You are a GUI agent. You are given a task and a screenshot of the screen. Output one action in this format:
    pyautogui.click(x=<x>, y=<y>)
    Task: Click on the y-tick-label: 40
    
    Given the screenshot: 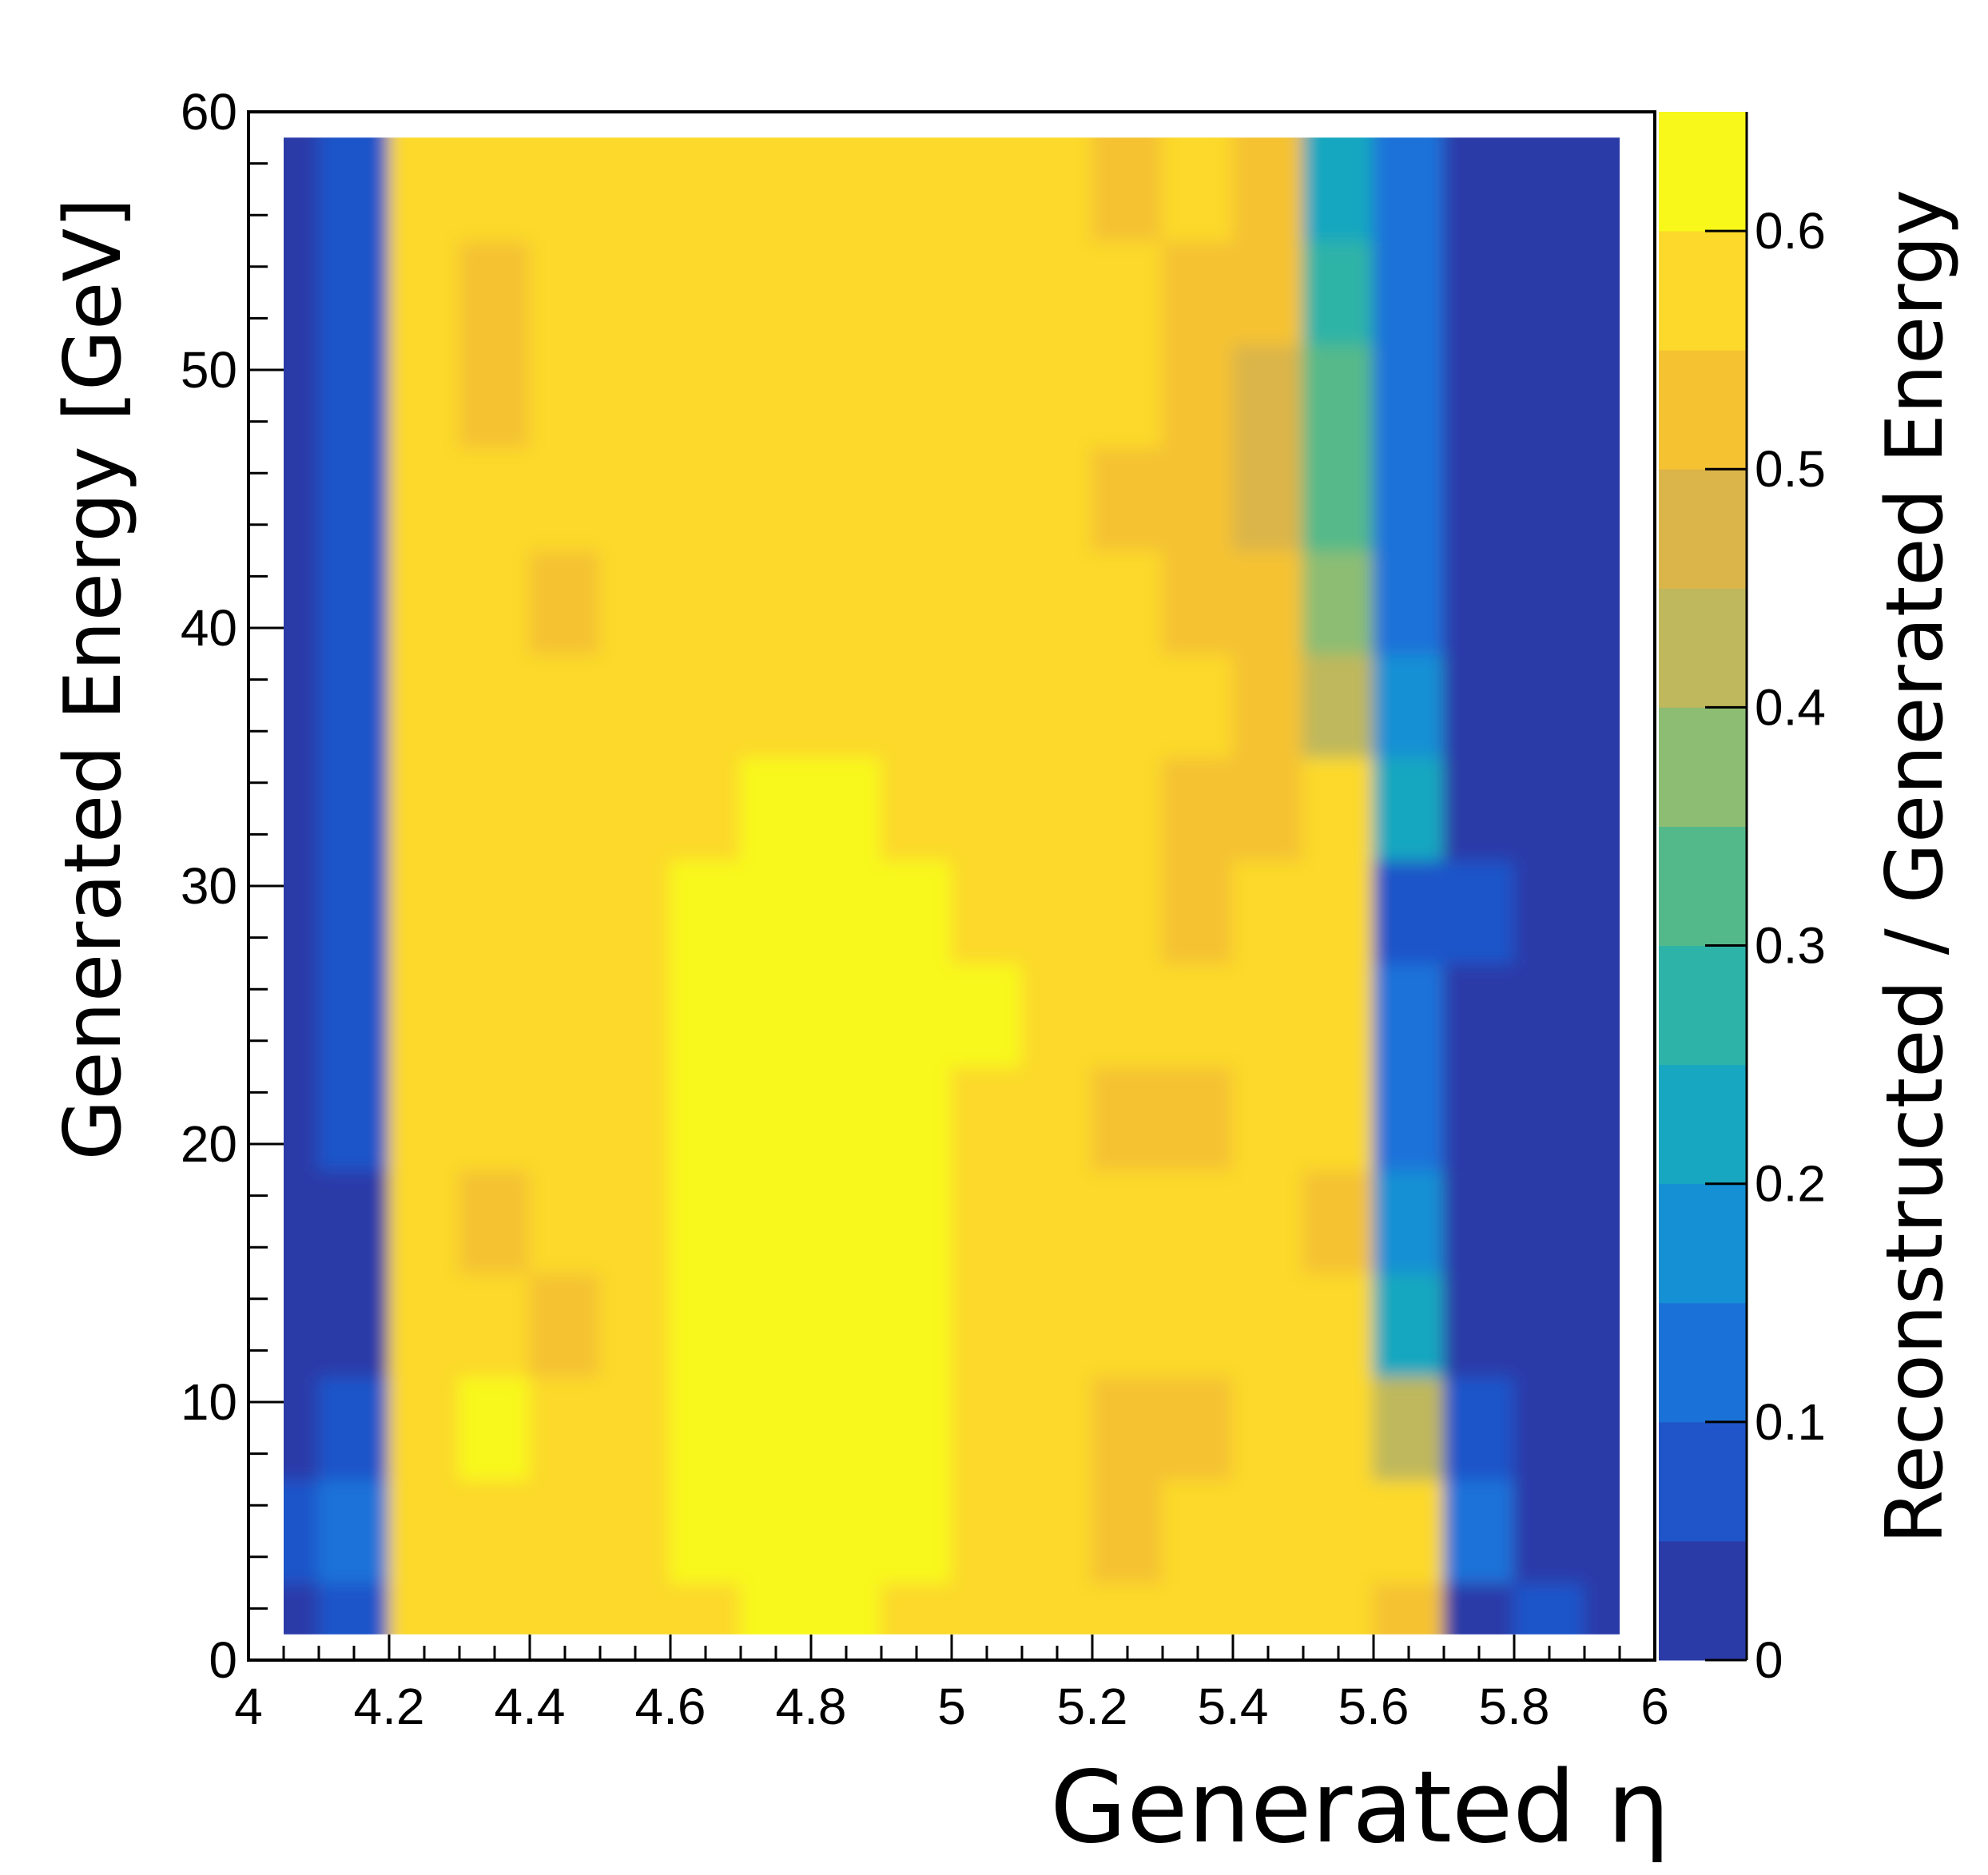 What is the action you would take?
    pyautogui.click(x=209, y=628)
    